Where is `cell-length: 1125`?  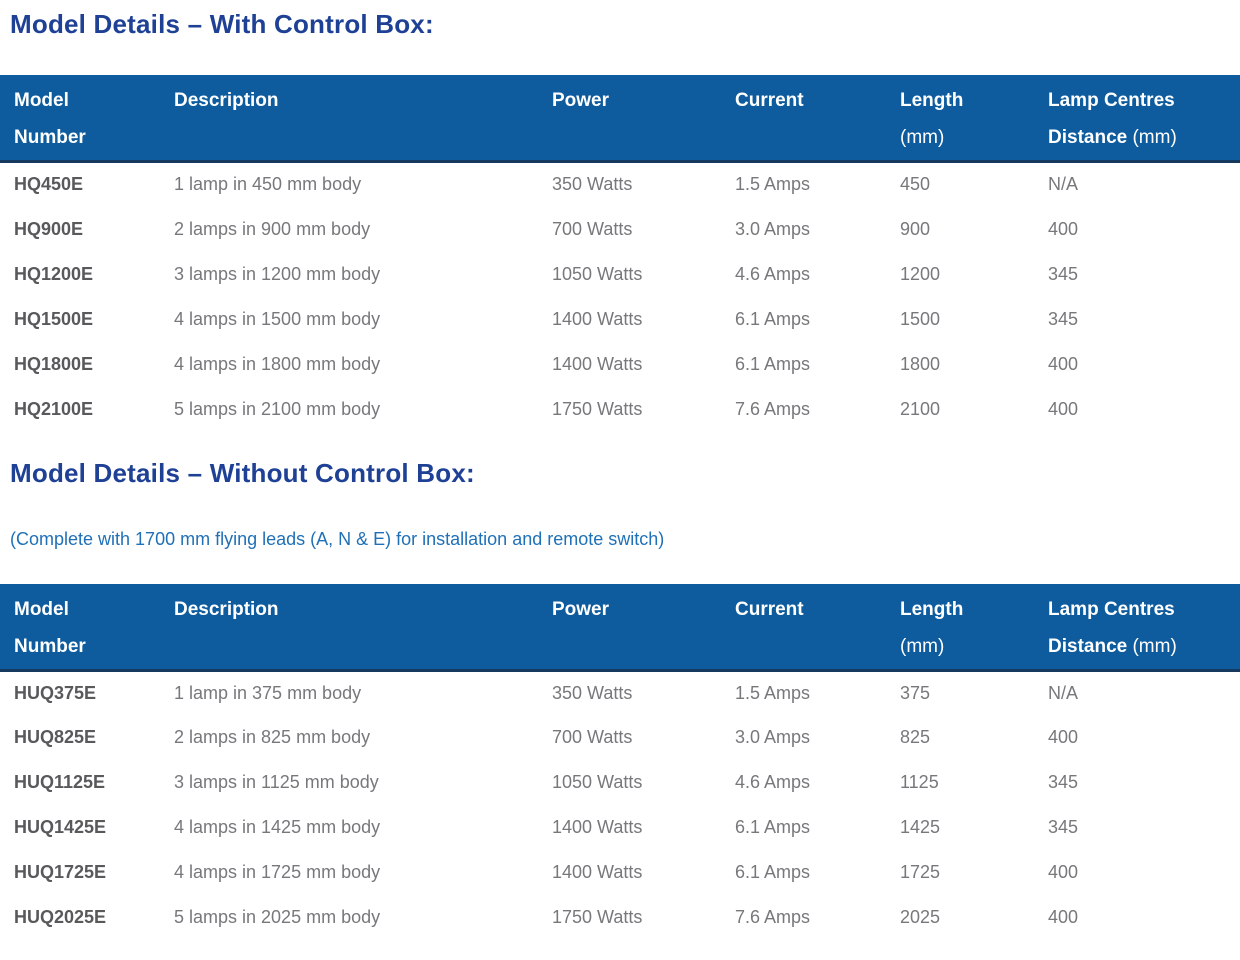 cell-length: 1125 is located at coordinates (919, 782).